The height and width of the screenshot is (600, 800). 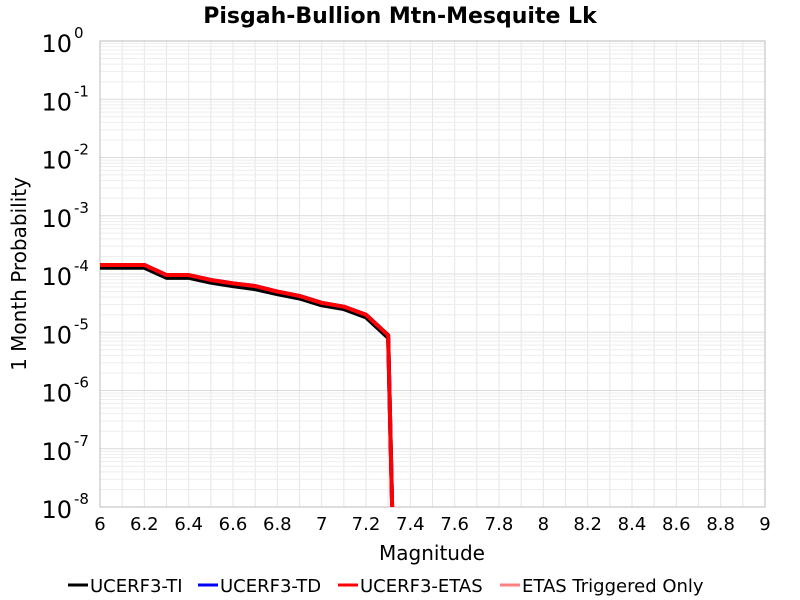 What do you see at coordinates (632, 524) in the screenshot?
I see `x-tick-label: 8.4` at bounding box center [632, 524].